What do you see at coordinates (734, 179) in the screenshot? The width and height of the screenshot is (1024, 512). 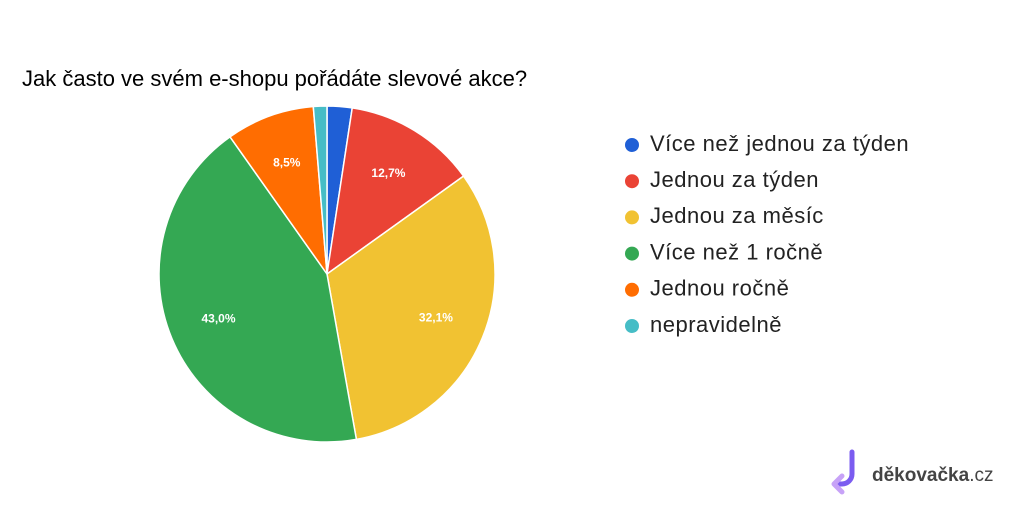 I see `legend-label: Jednou za týden` at bounding box center [734, 179].